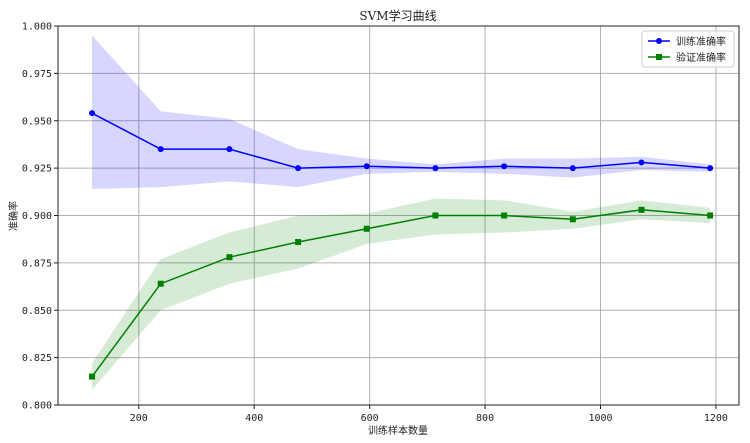 Image resolution: width=750 pixels, height=443 pixels. What do you see at coordinates (37, 311) in the screenshot?
I see `y-tick-label: 0.850` at bounding box center [37, 311].